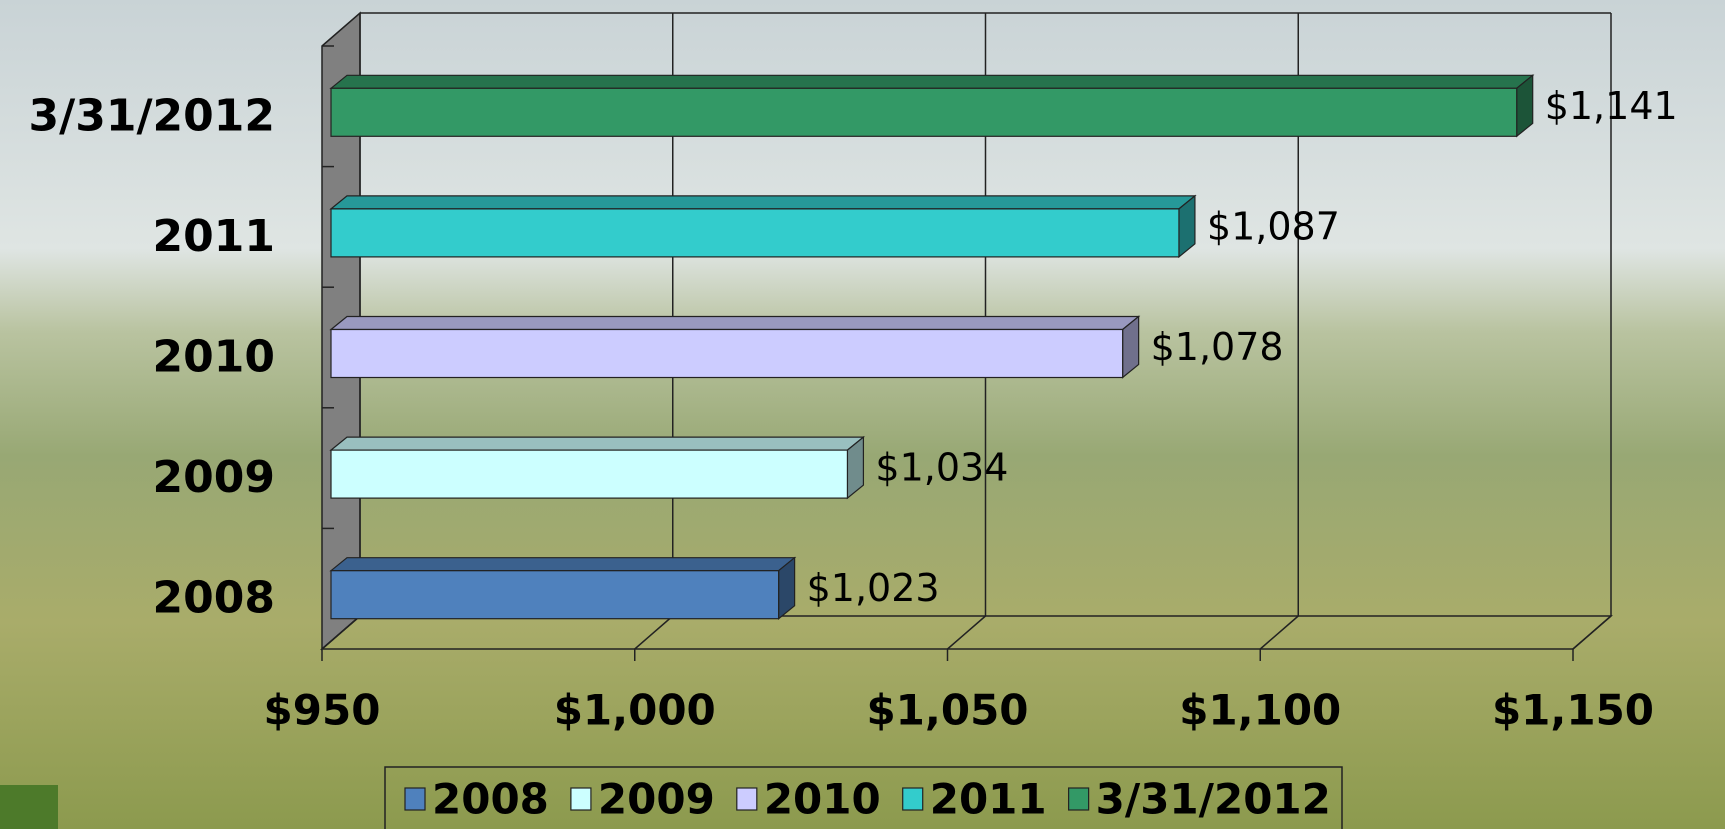 Image resolution: width=1725 pixels, height=829 pixels. I want to click on value-label: $1,034, so click(941, 468).